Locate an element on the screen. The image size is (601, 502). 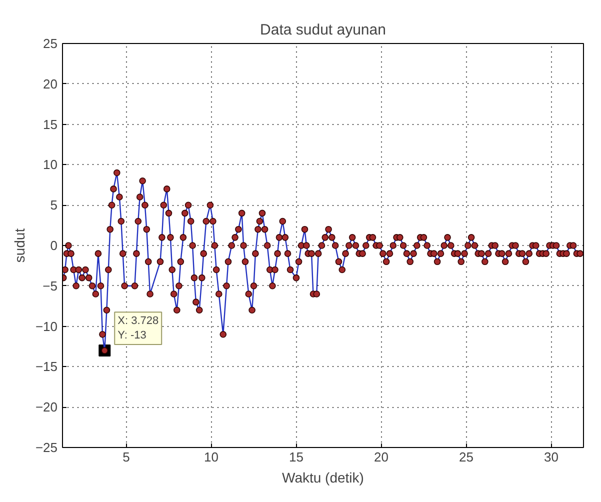
y-axis-title: sudut is located at coordinates (19, 245).